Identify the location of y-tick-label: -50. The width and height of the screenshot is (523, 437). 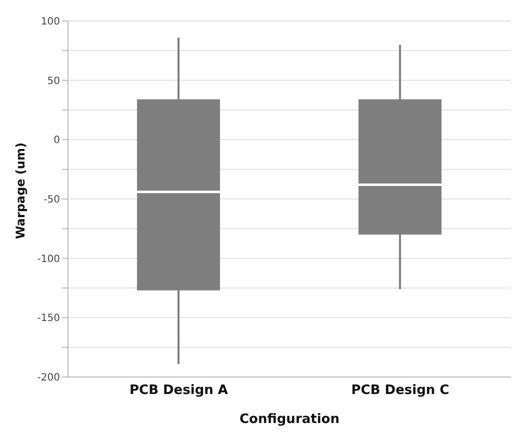
(52, 200).